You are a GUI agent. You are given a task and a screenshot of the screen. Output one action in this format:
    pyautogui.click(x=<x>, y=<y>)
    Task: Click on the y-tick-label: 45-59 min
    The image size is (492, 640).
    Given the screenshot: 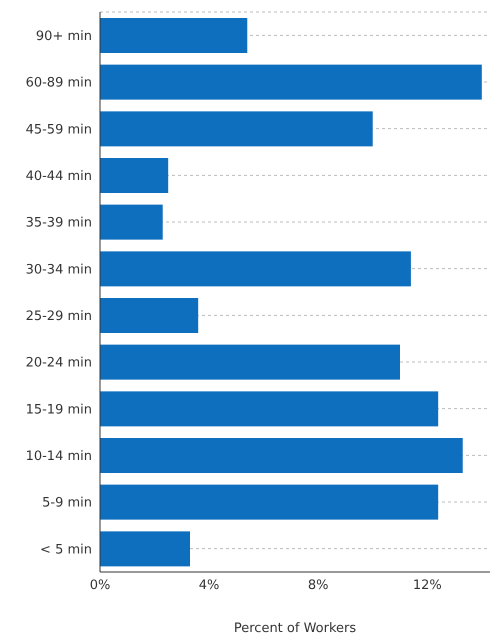 What is the action you would take?
    pyautogui.click(x=59, y=130)
    